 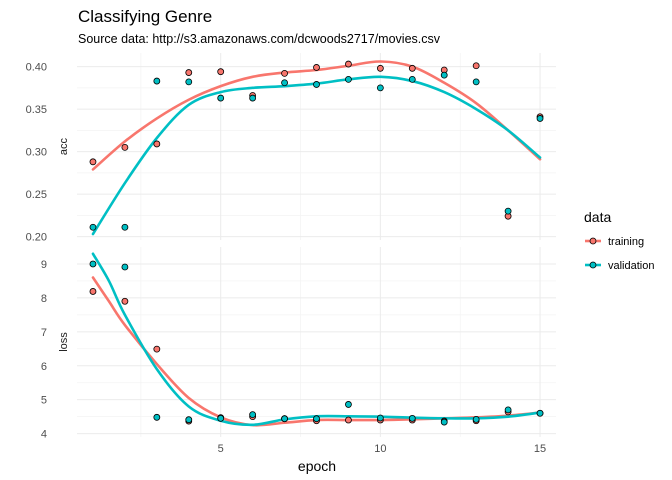 What do you see at coordinates (540, 449) in the screenshot?
I see `x-tick-label: 15` at bounding box center [540, 449].